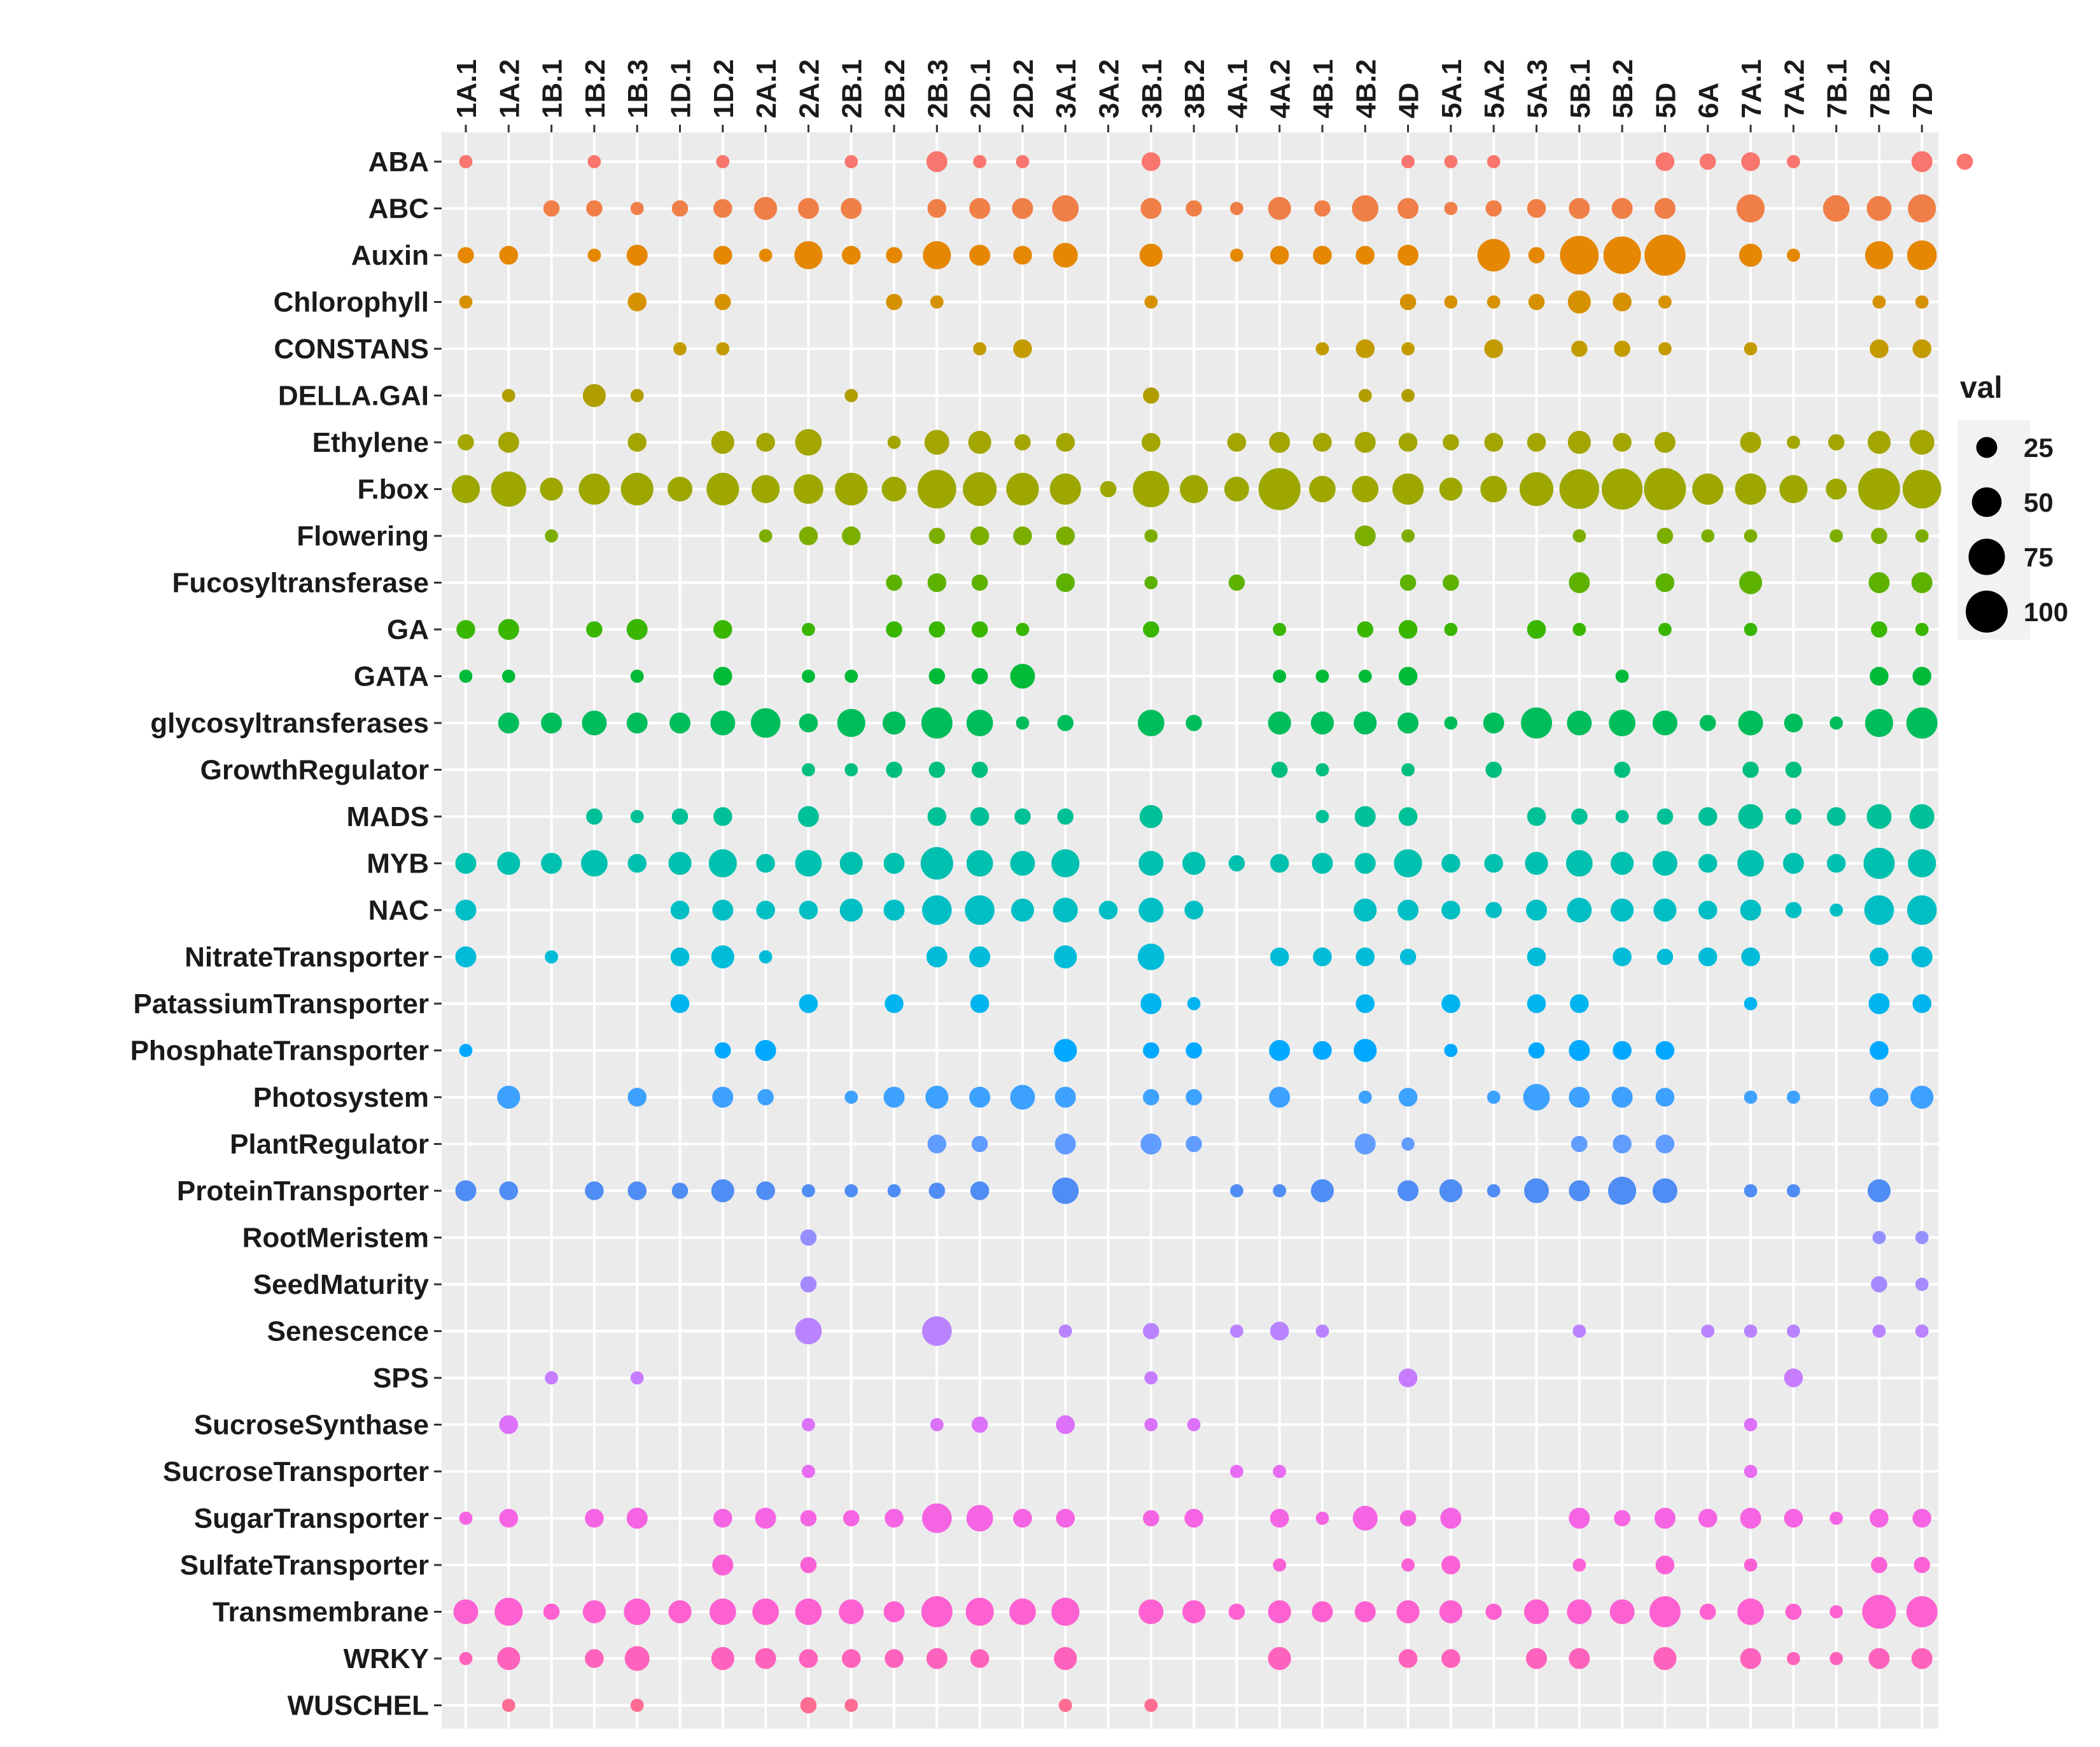  Describe the element at coordinates (681, 88) in the screenshot. I see `x-tick-label: 1D.1` at that location.